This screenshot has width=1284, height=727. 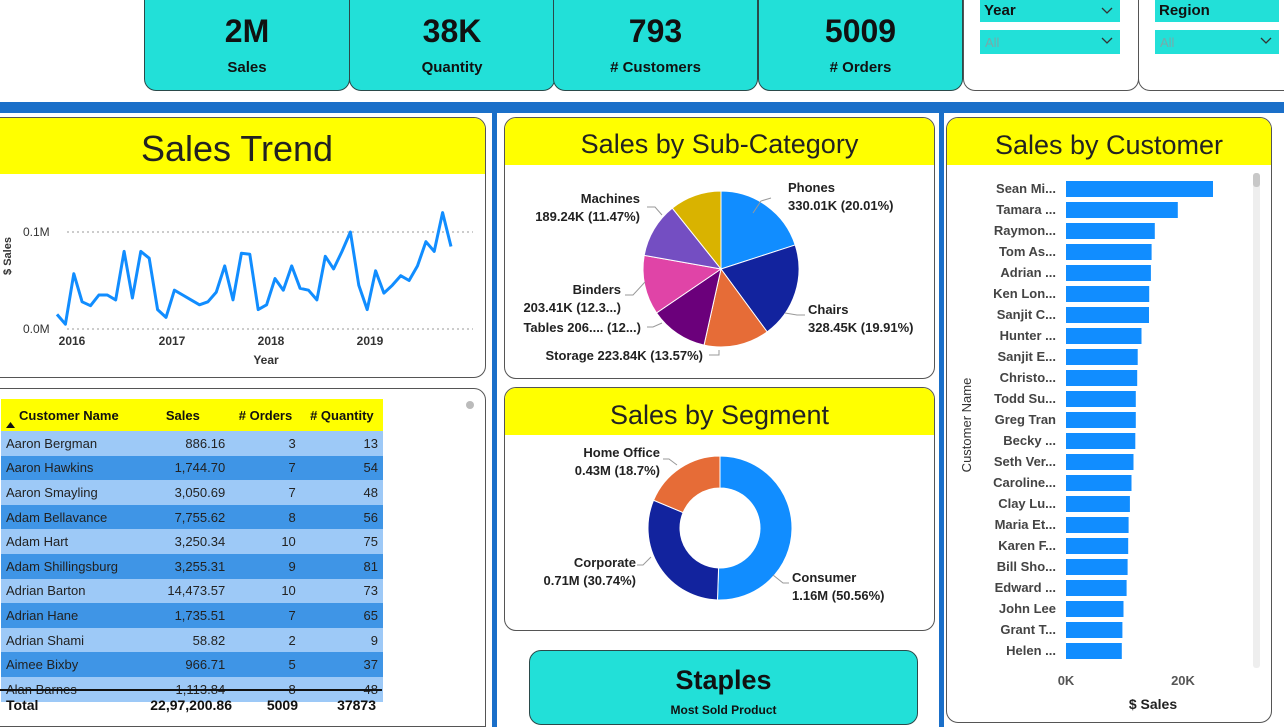 What do you see at coordinates (68, 415) in the screenshot?
I see `column-header-customer-name: Customer Name` at bounding box center [68, 415].